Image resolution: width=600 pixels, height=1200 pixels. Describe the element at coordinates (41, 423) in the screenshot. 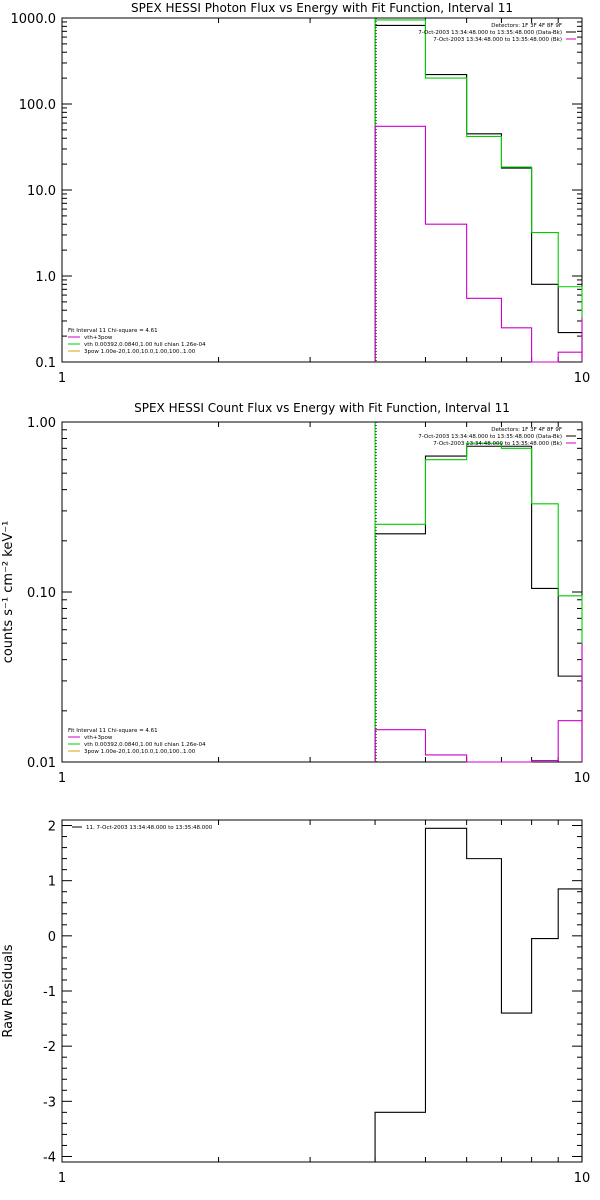

I see `y-tick-label: 1.00` at that location.